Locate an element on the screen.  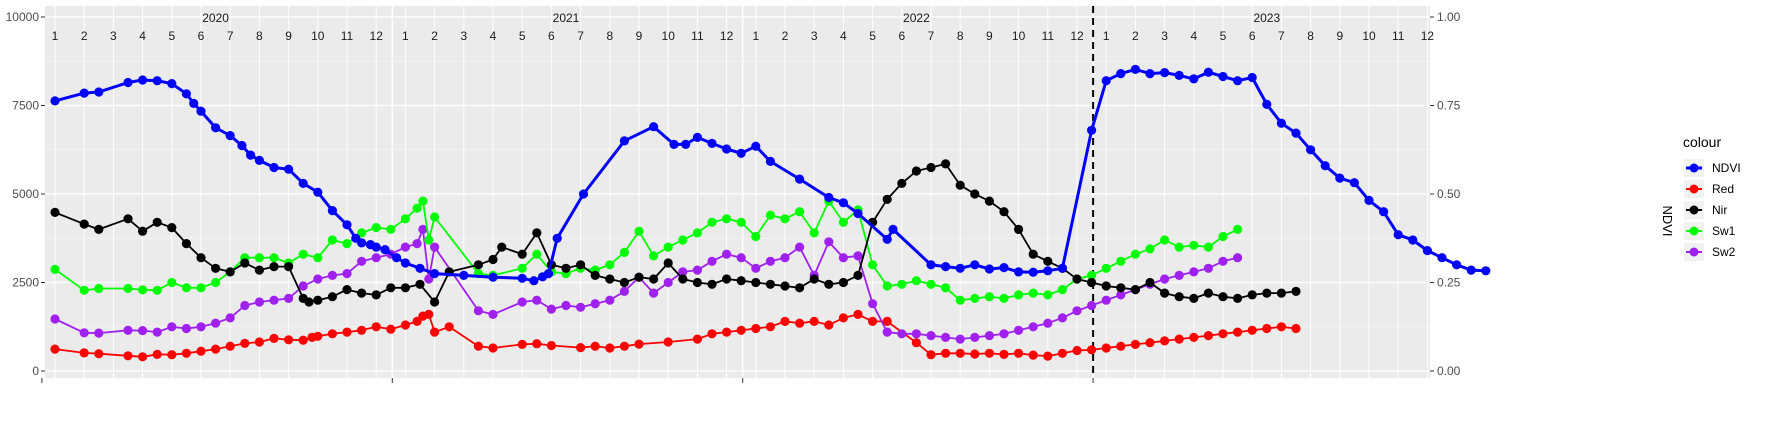
month-label: 2 is located at coordinates (1135, 36).